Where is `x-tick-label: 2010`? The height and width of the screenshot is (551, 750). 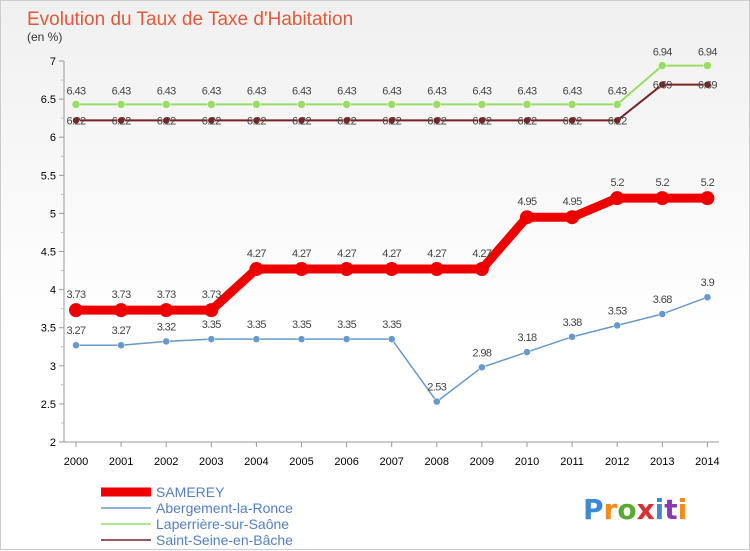 x-tick-label: 2010 is located at coordinates (527, 462).